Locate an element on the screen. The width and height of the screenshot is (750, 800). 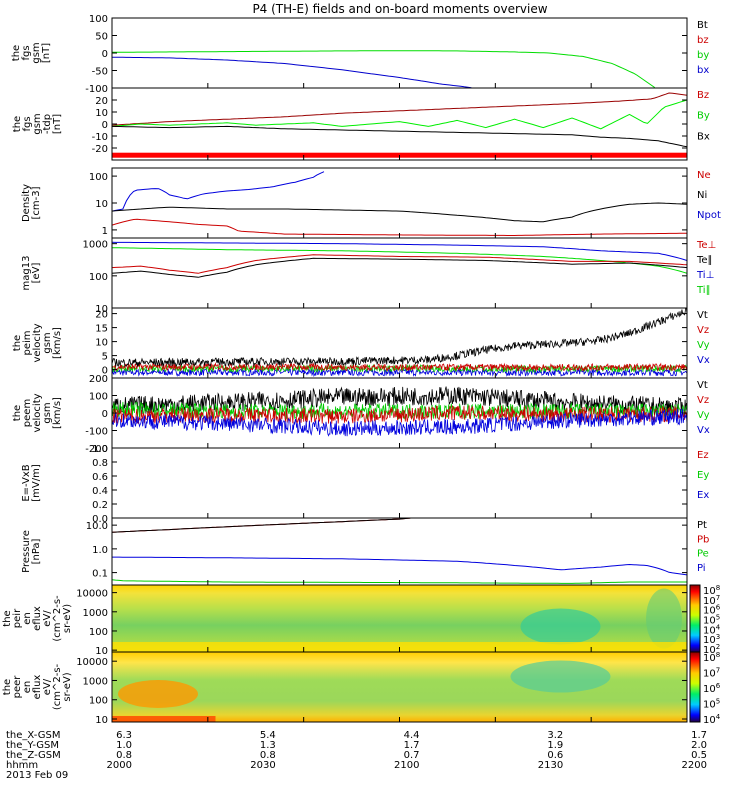
legend-entry-bx: Bx is located at coordinates (703, 136).